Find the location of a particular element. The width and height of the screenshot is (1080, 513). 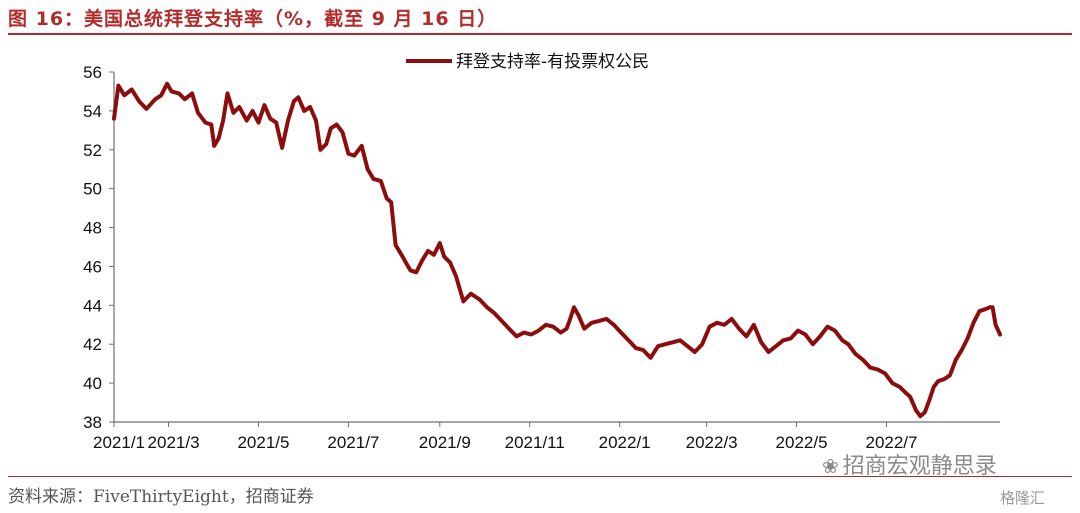

y-tick-label: 40 is located at coordinates (92, 383).